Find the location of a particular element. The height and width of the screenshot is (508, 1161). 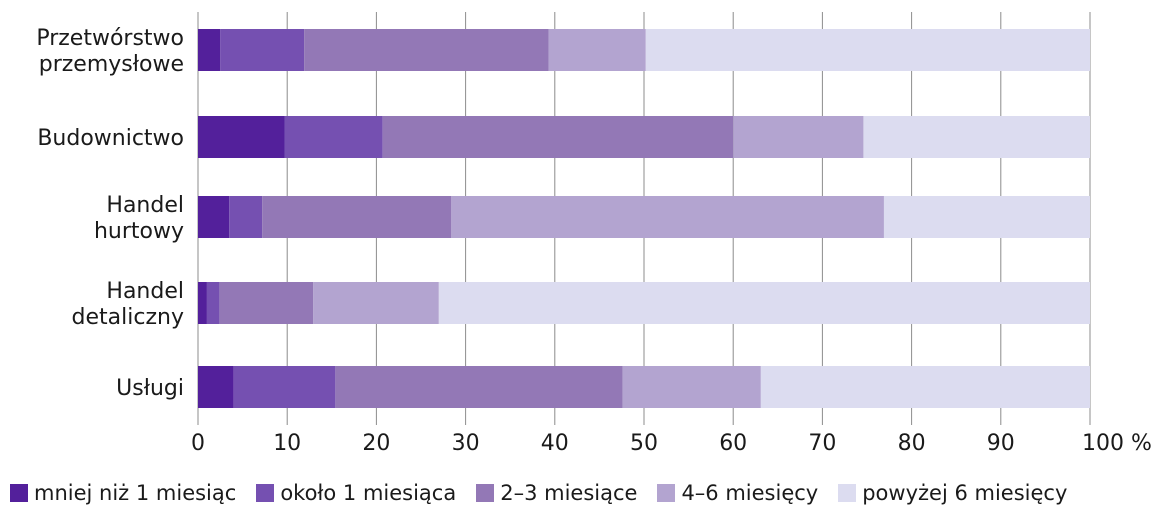

legend-item: mniej niż 1 miesiąc is located at coordinates (123, 493).